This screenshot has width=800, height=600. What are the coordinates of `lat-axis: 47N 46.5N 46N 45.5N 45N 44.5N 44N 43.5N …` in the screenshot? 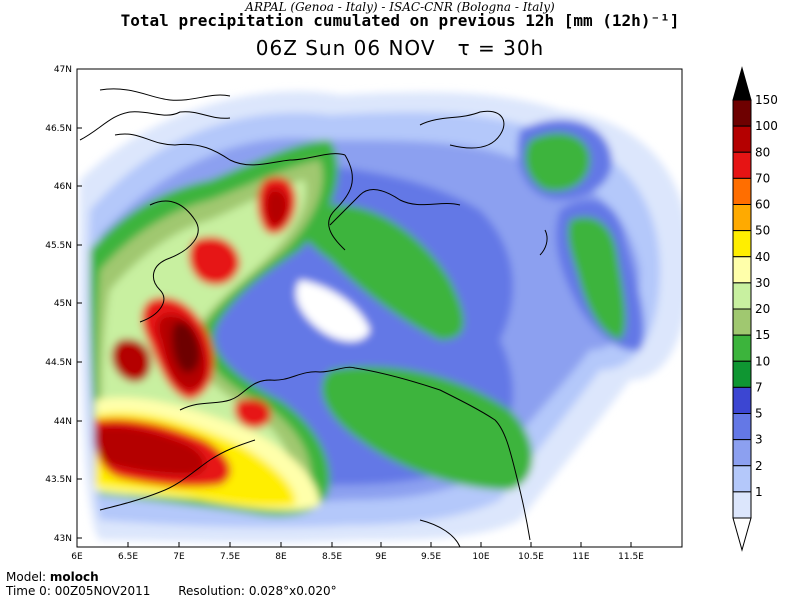 It's located at (63, 304).